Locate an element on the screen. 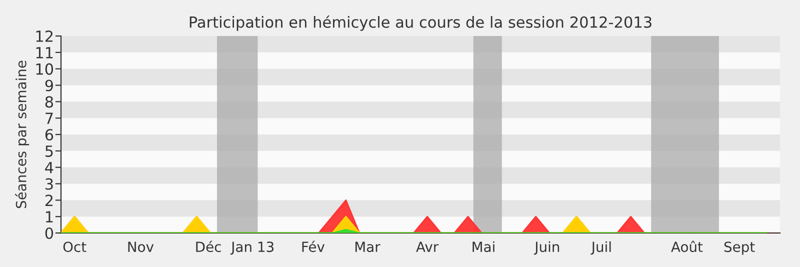  x-tick-label: Déc is located at coordinates (208, 246).